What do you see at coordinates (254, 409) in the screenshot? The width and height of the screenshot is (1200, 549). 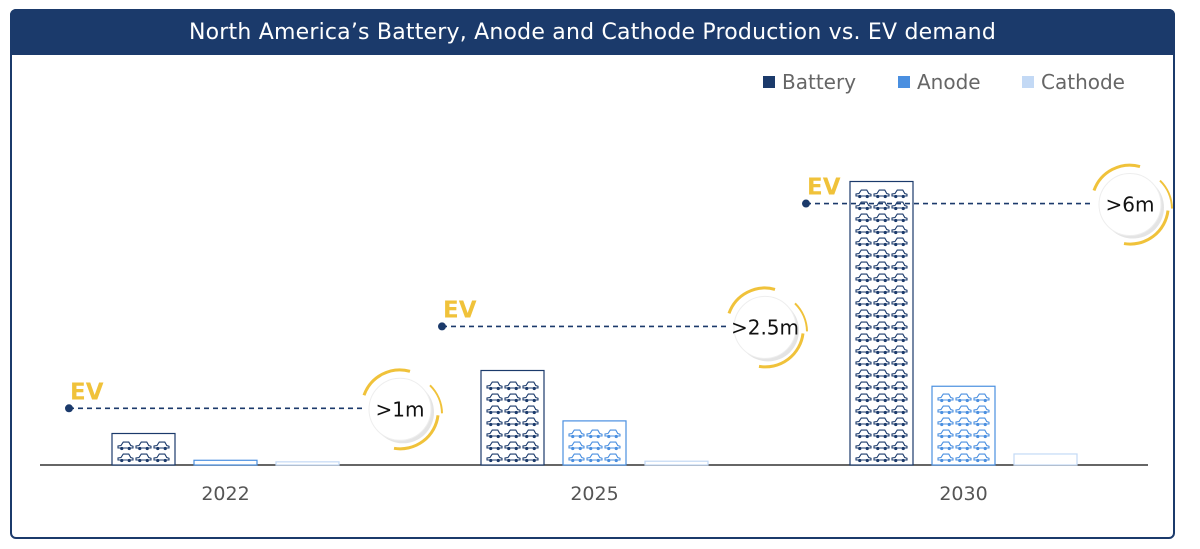 I see `ev-marker-2022: EV >1m` at bounding box center [254, 409].